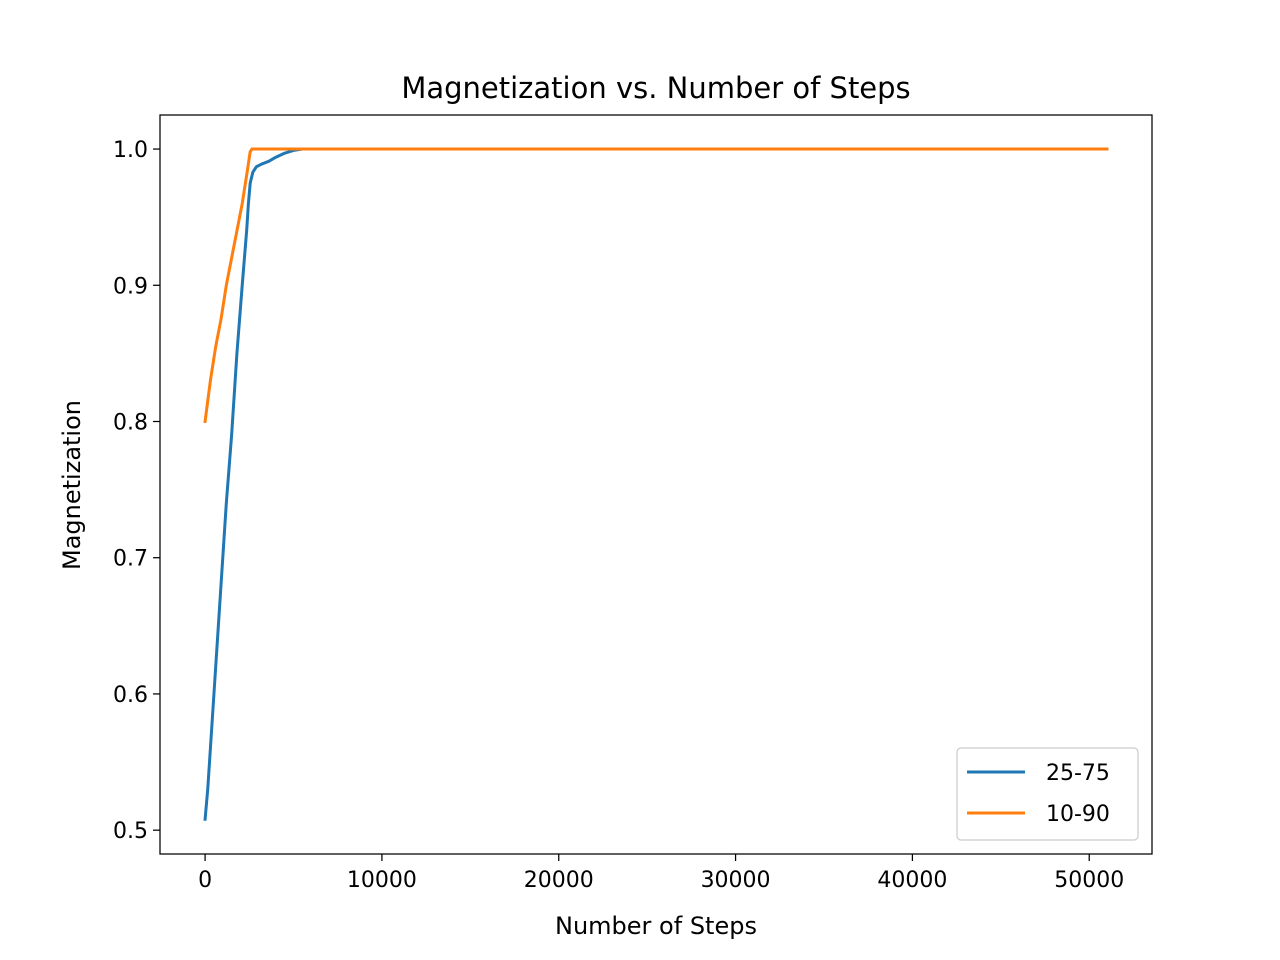  I want to click on x-tick-label: 50000, so click(1089, 880).